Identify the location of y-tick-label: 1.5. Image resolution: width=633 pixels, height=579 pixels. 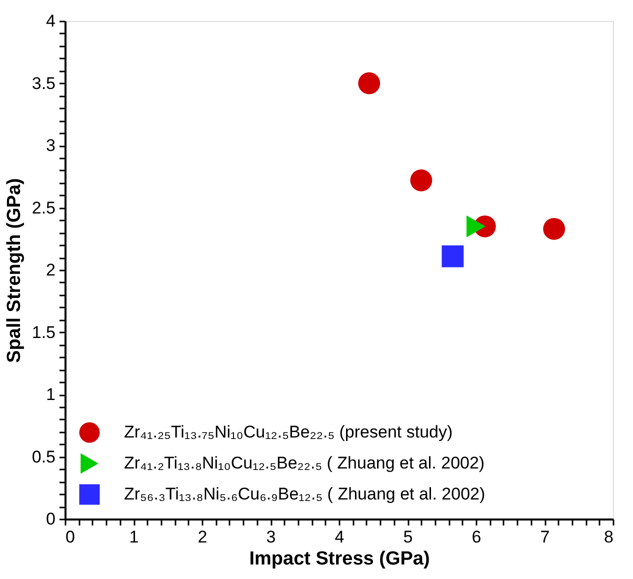
(44, 332).